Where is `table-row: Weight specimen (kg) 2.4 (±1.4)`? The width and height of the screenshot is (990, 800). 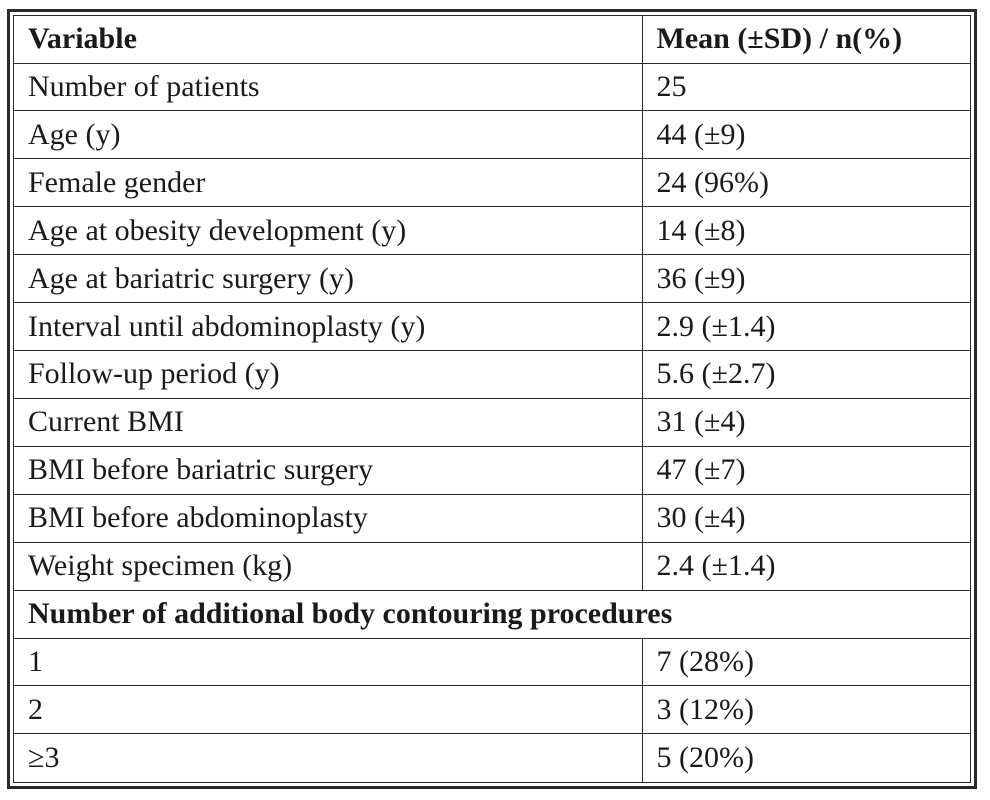 table-row: Weight specimen (kg) 2.4 (±1.4) is located at coordinates (492, 566).